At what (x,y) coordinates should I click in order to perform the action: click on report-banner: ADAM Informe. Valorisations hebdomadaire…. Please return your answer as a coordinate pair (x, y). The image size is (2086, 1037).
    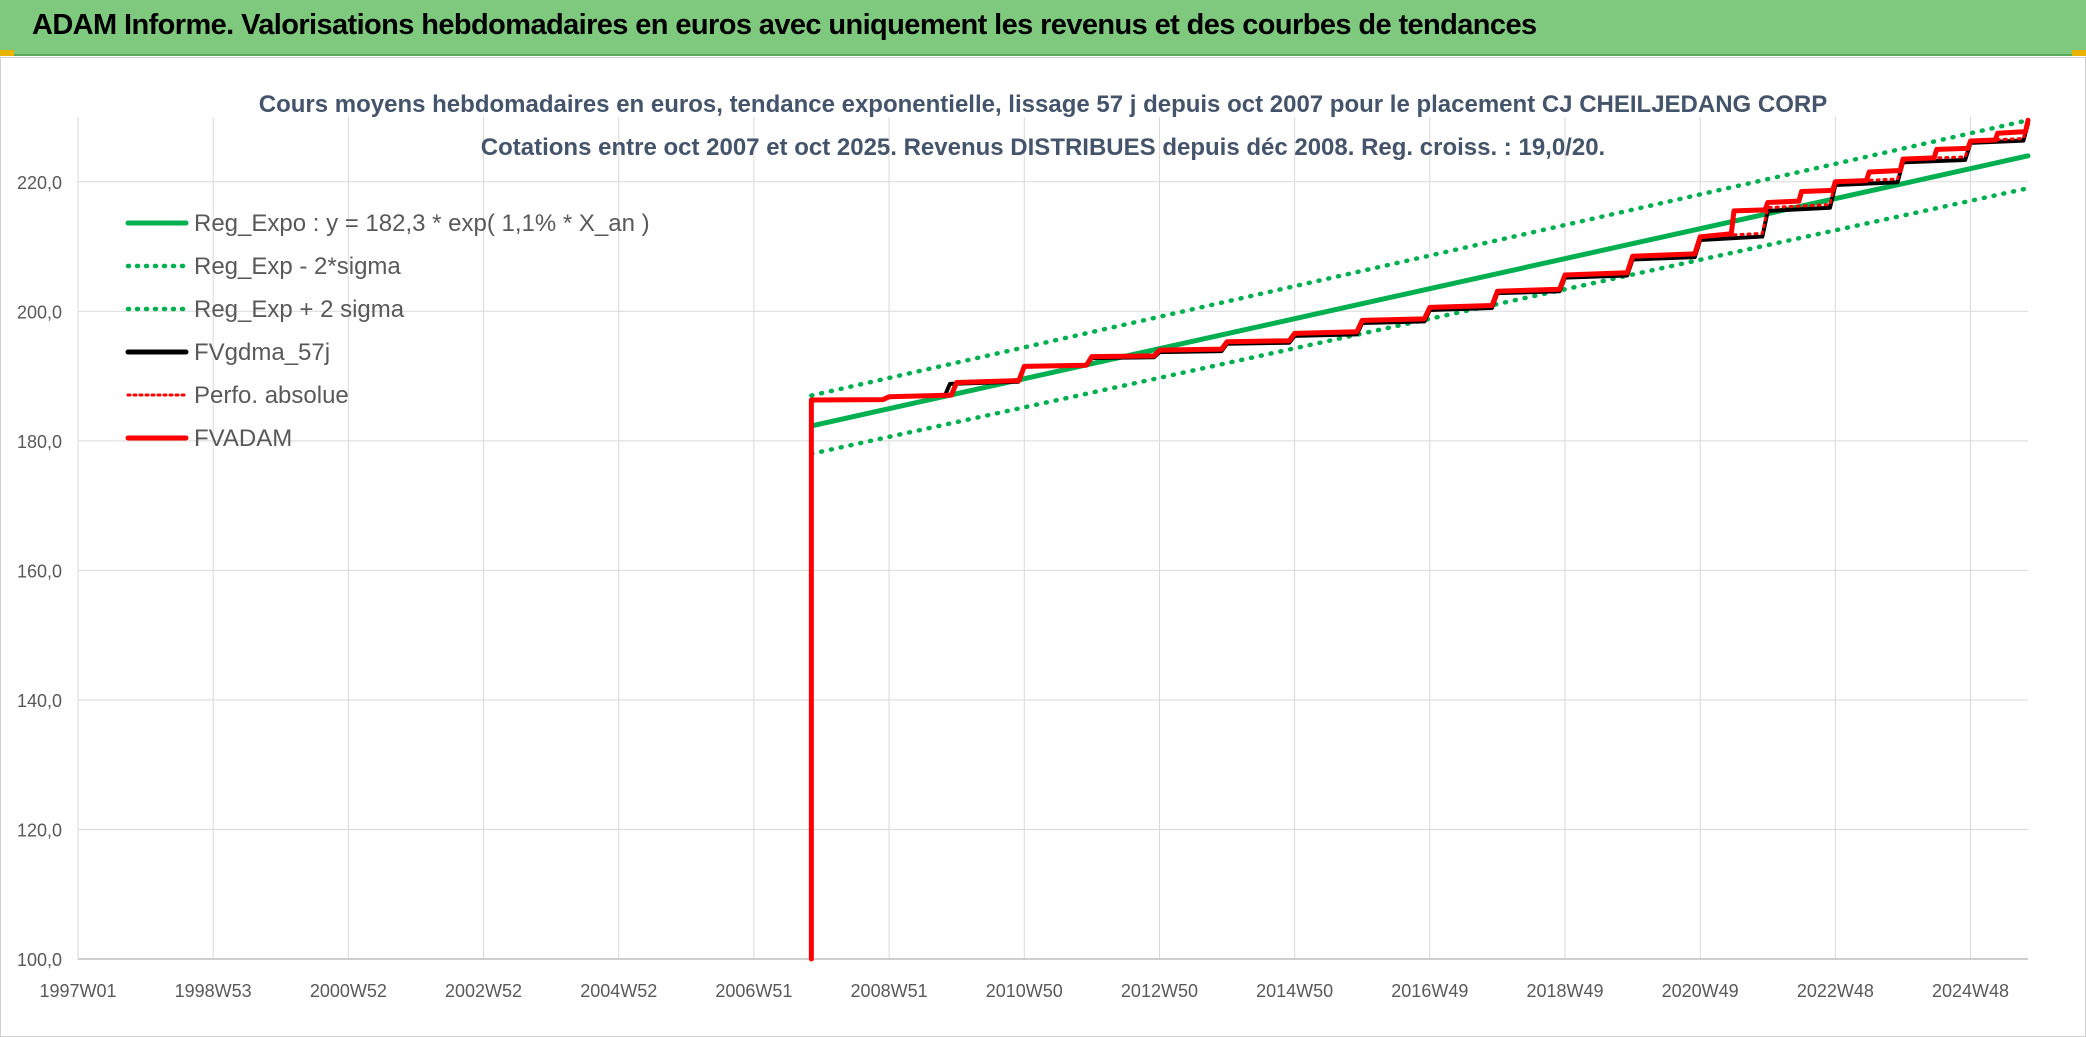
    Looking at the image, I should click on (1043, 28).